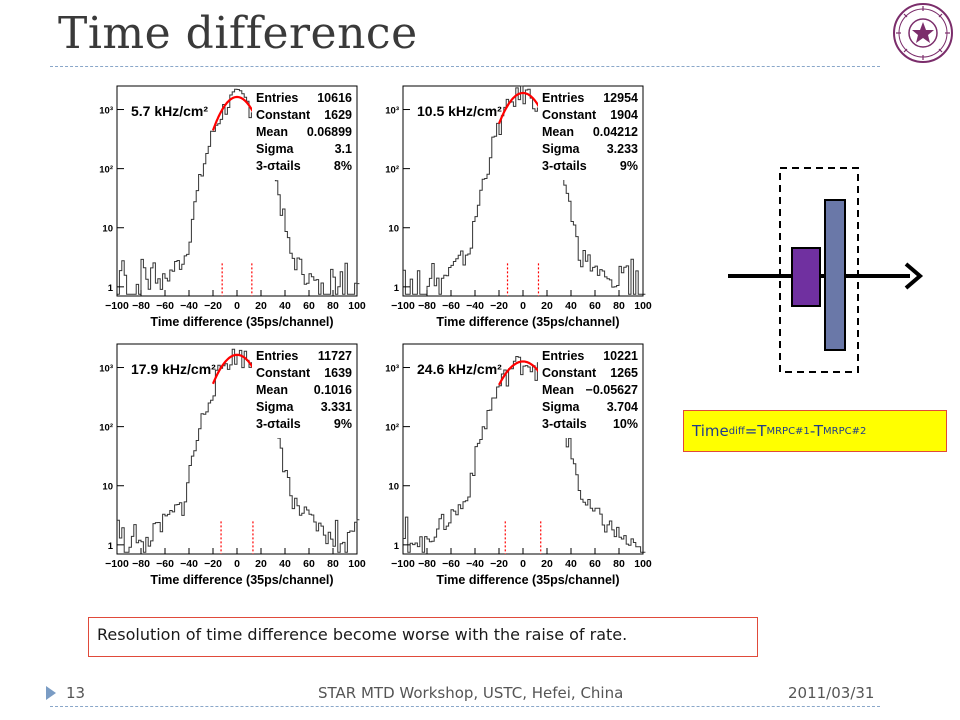  What do you see at coordinates (459, 369) in the screenshot?
I see `rate-label: 24.6 kHz/cm²` at bounding box center [459, 369].